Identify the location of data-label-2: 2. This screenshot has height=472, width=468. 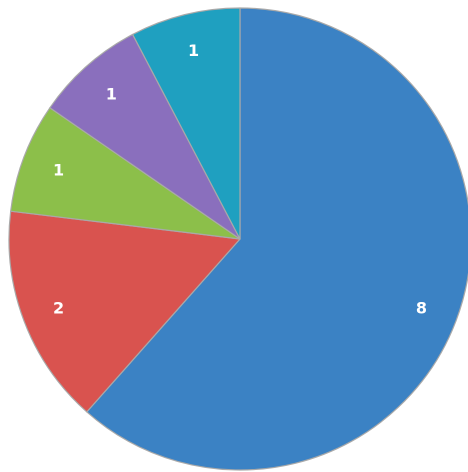
(58, 307).